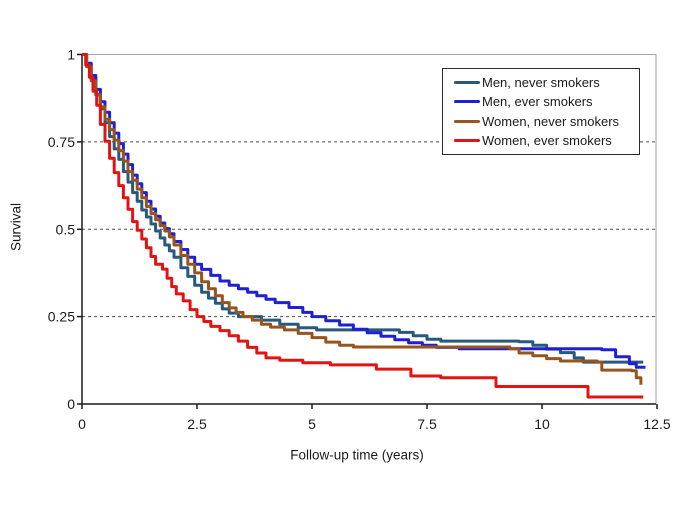  Describe the element at coordinates (656, 424) in the screenshot. I see `x-tick-label: 12.5` at that location.